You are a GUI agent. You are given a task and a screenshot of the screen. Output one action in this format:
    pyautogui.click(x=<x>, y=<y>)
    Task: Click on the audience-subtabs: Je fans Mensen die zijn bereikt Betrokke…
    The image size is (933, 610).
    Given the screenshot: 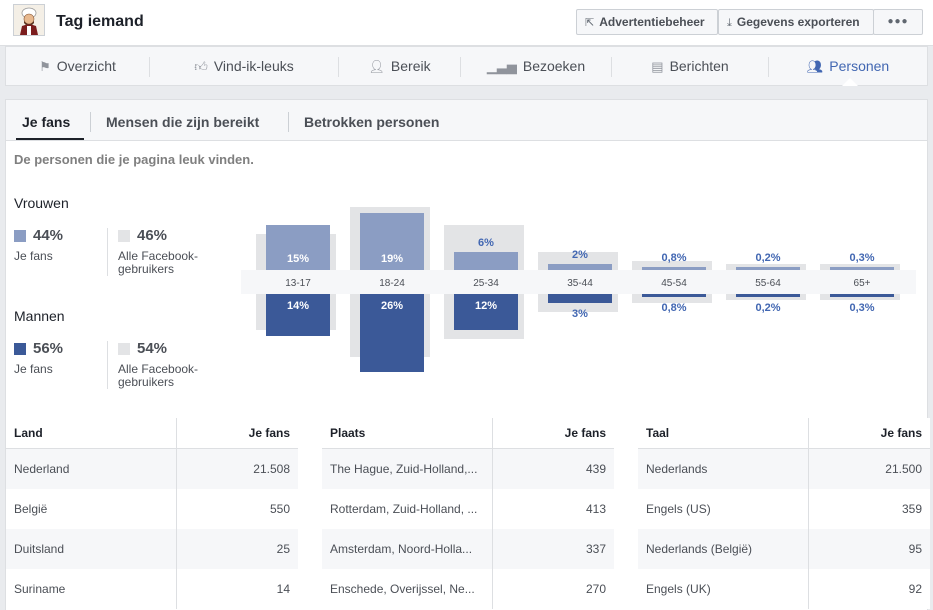 What is the action you would take?
    pyautogui.click(x=466, y=120)
    